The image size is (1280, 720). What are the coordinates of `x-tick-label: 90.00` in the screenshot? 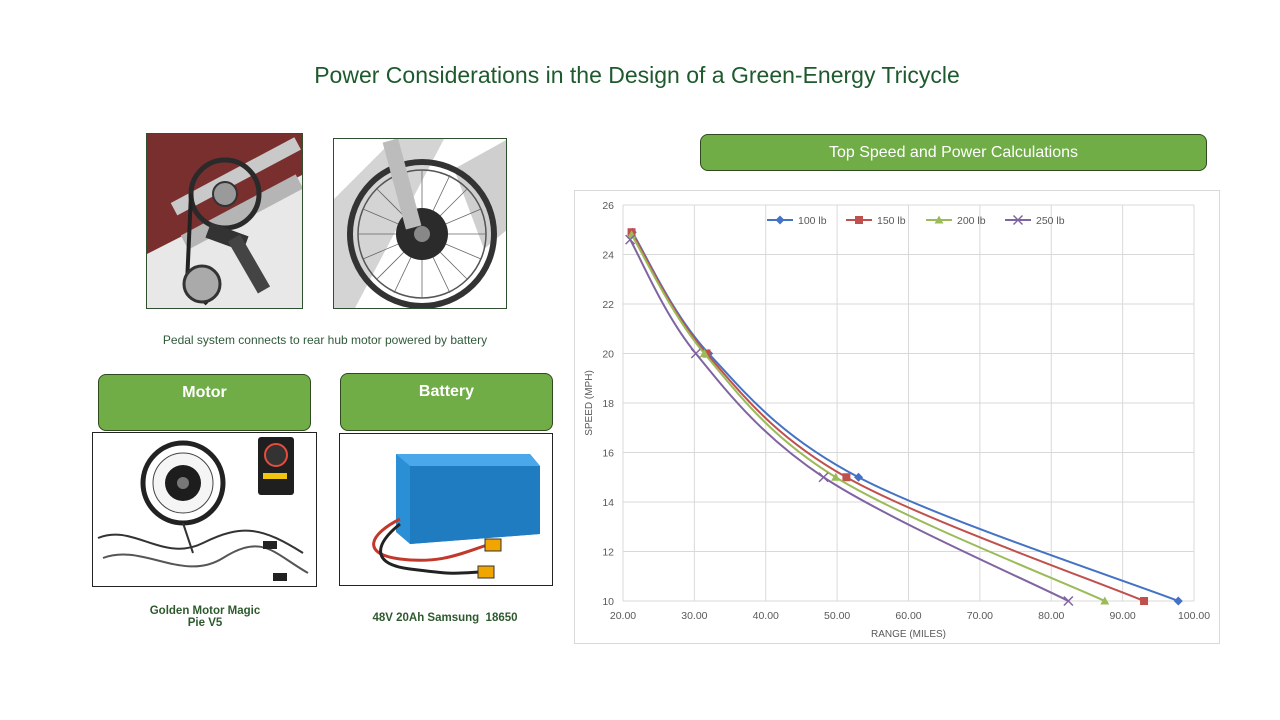 It's located at (1122, 616).